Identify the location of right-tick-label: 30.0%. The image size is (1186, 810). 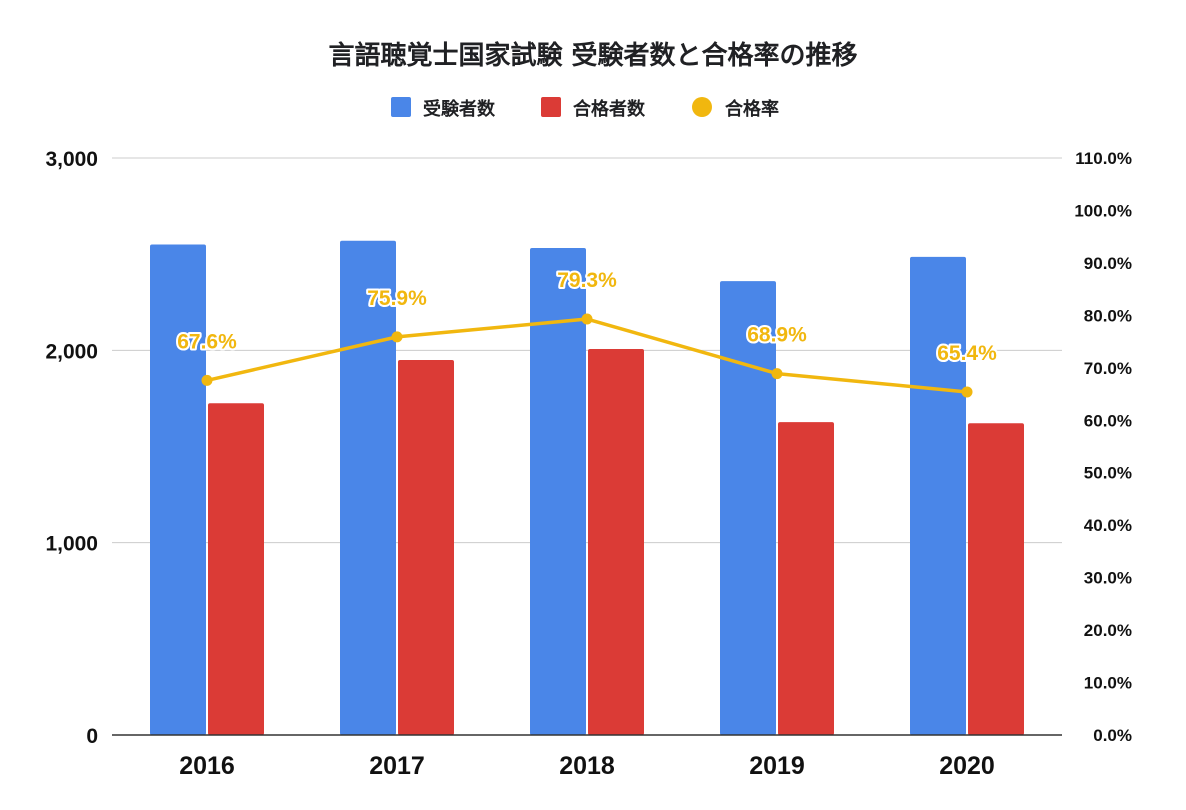
(1108, 578).